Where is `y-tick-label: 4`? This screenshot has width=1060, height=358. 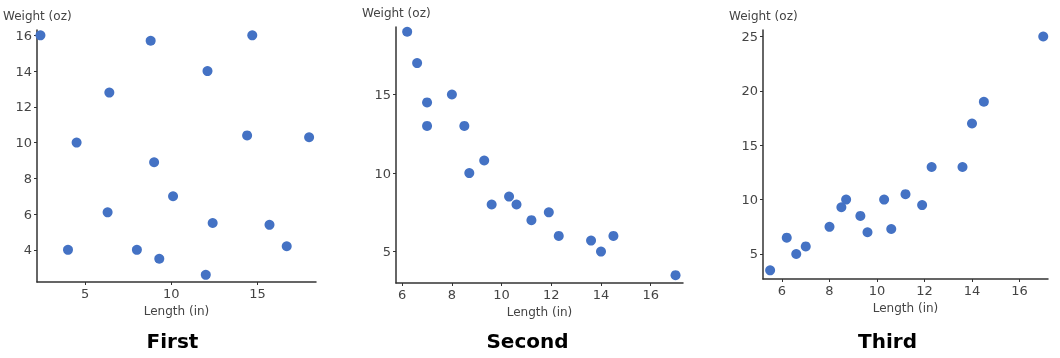 y-tick-label: 4 is located at coordinates (27, 250).